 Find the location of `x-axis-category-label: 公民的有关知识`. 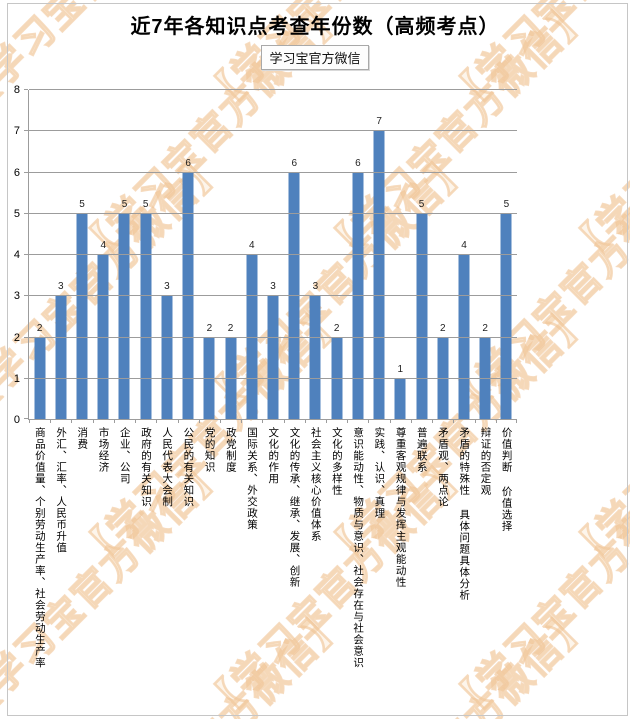

x-axis-category-label: 公民的有关知识 is located at coordinates (188, 467).